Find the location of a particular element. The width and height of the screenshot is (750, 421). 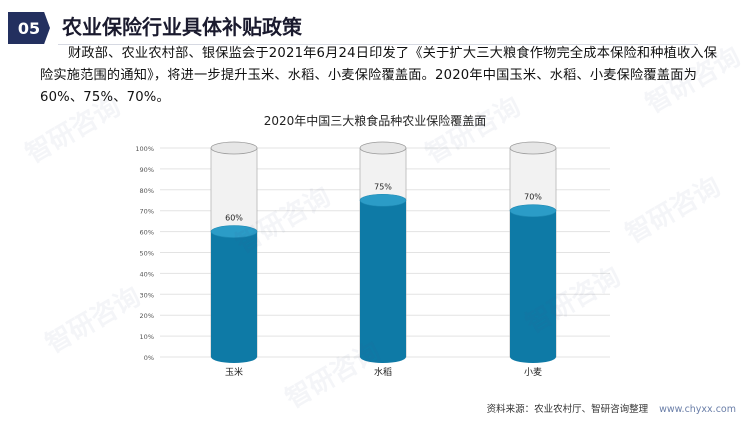

page-title: 农业保险行业具体补贴政策 is located at coordinates (182, 27).